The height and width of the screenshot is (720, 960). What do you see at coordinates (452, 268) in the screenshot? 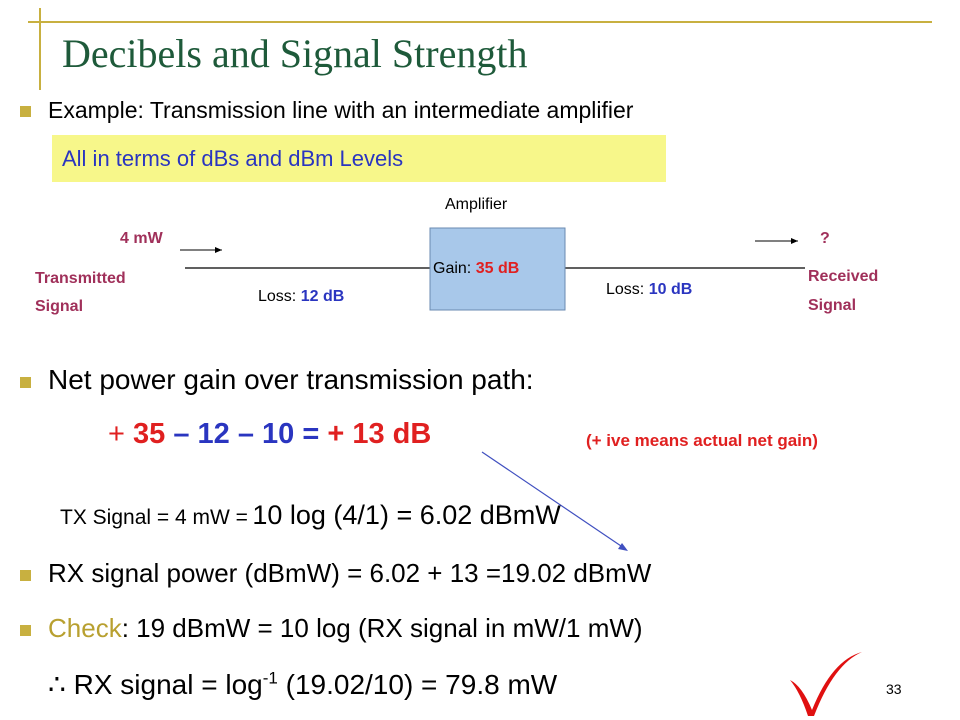
I see `gain-label: Gain:` at bounding box center [452, 268].